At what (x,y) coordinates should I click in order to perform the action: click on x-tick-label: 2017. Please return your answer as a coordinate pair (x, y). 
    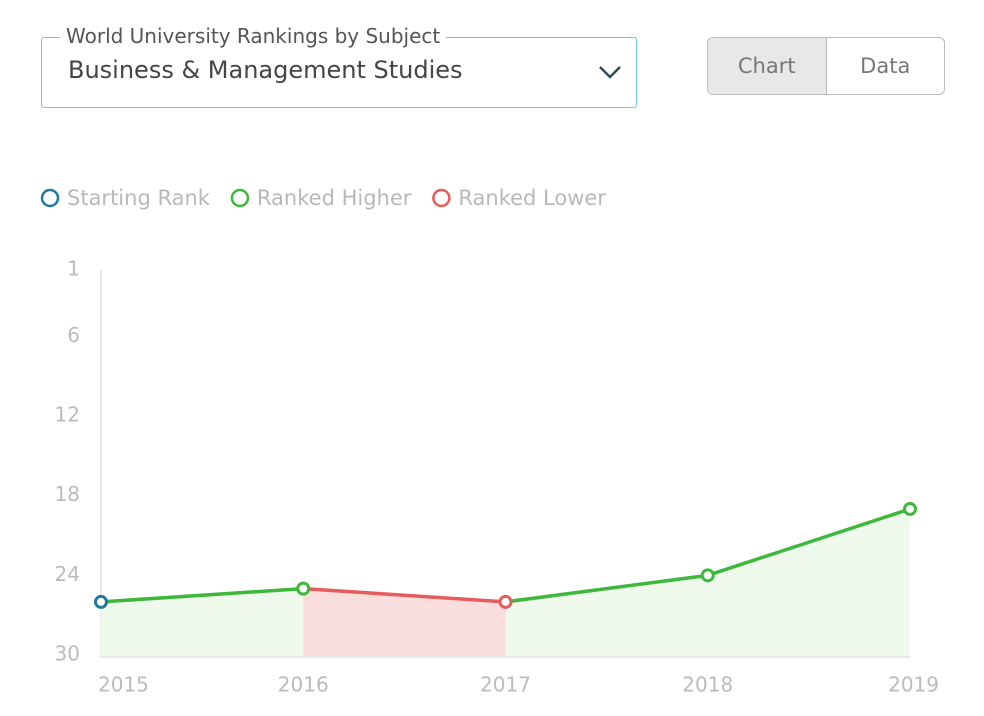
    Looking at the image, I should click on (505, 685).